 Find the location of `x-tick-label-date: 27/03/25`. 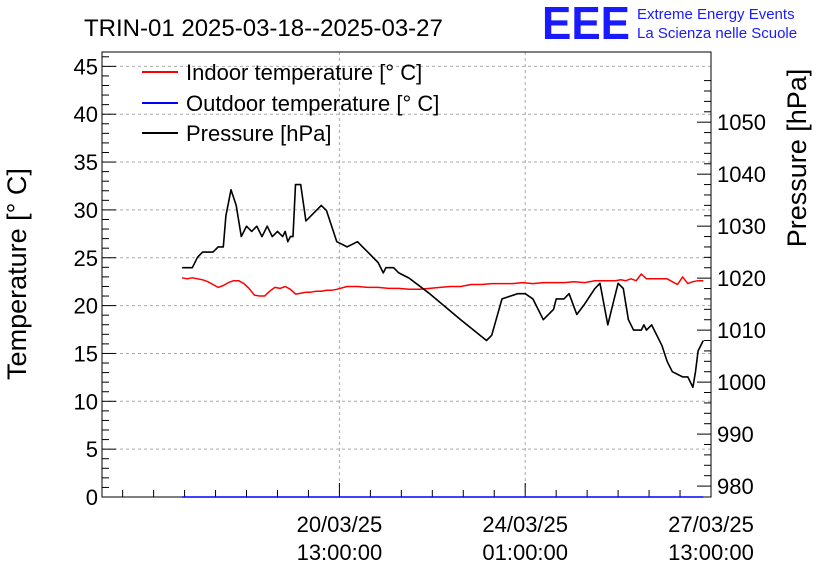

x-tick-label-date: 27/03/25 is located at coordinates (711, 524).